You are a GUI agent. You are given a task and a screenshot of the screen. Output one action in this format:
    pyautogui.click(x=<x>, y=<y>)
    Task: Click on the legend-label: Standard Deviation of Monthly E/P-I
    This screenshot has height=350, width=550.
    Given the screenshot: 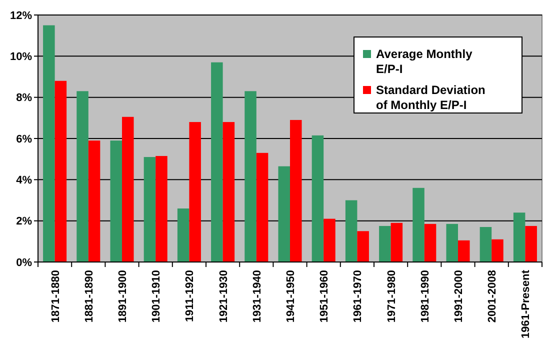 What is the action you would take?
    pyautogui.click(x=431, y=97)
    